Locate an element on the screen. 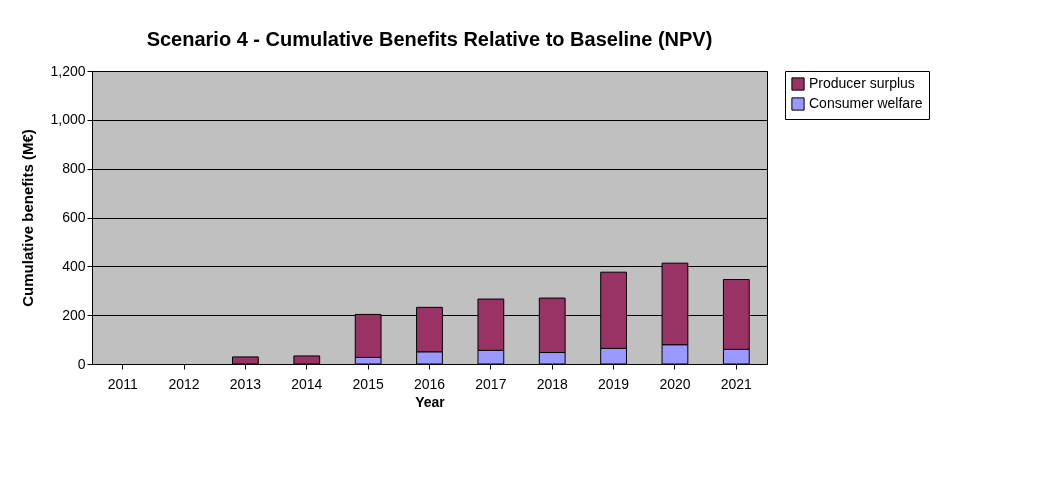 The width and height of the screenshot is (1045, 479). x-tick-label: 2018 is located at coordinates (552, 383).